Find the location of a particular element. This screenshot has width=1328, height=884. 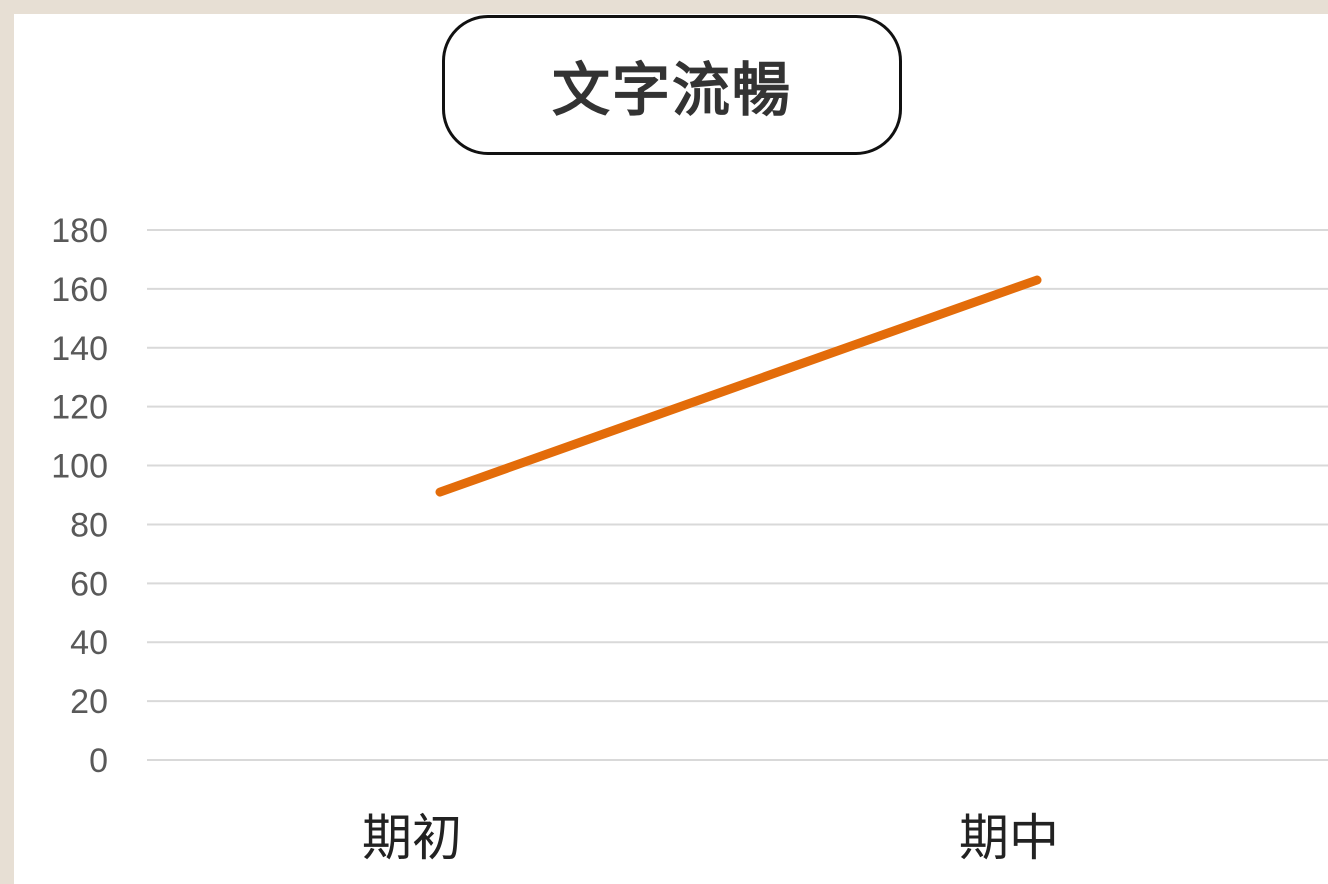

y-tick-label: 160 is located at coordinates (79, 290).